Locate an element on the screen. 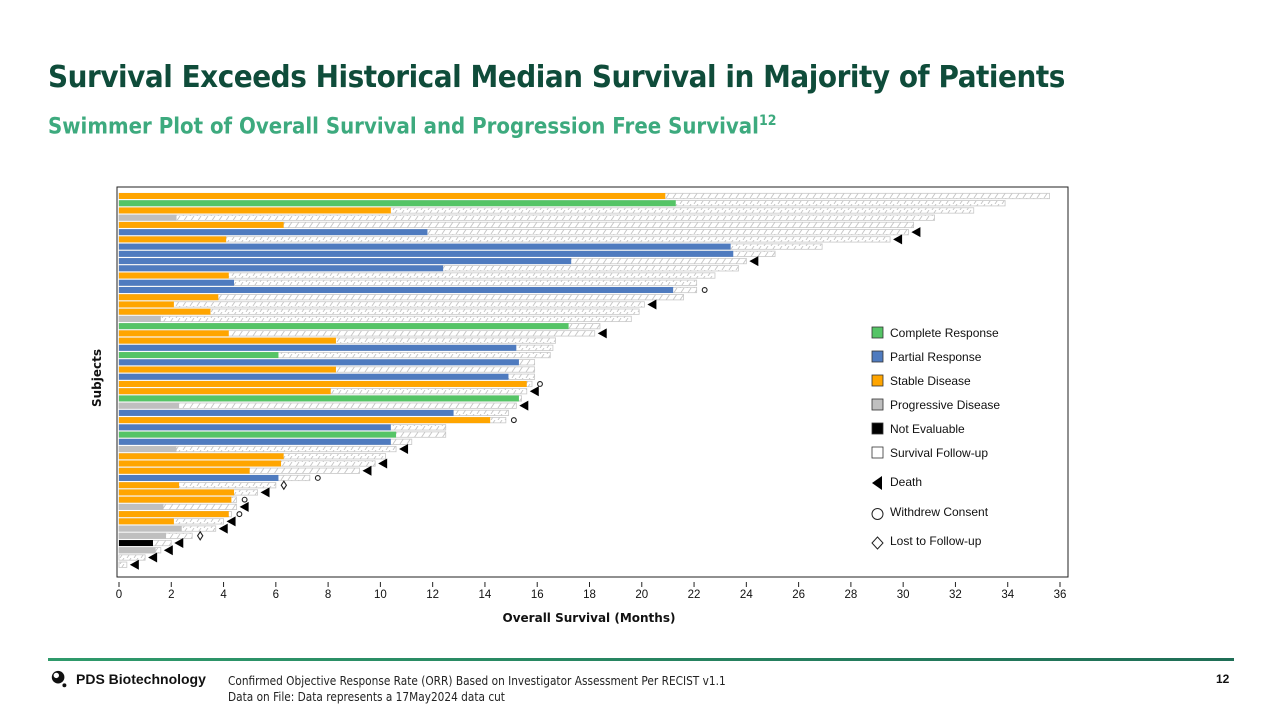 This screenshot has width=1280, height=720. legend-item: Withdrew Consent is located at coordinates (930, 512).